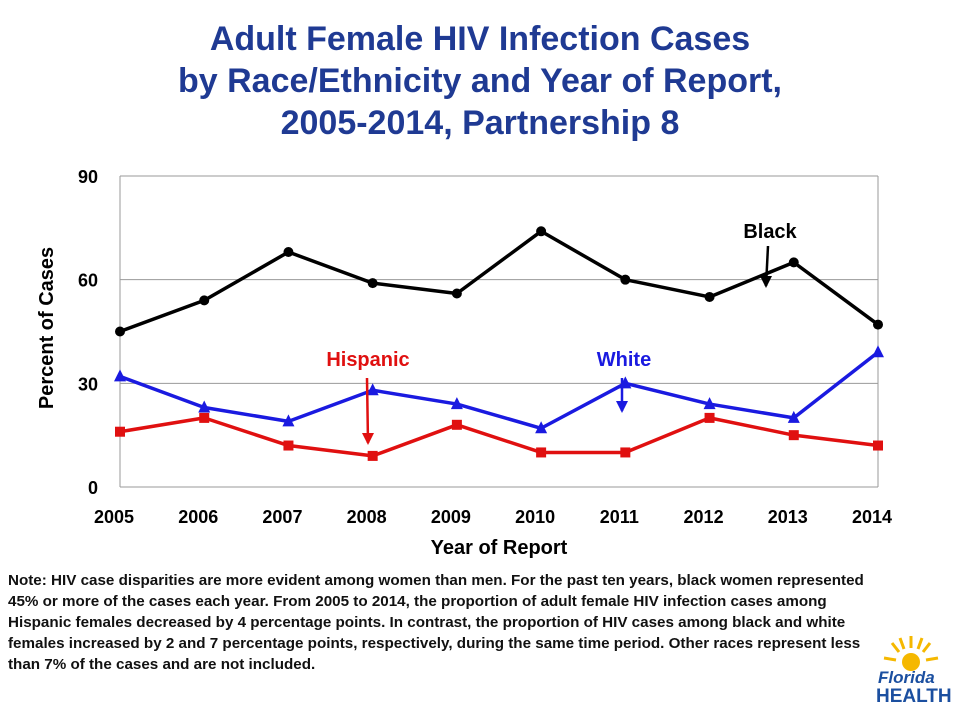 This screenshot has width=960, height=720. What do you see at coordinates (535, 517) in the screenshot?
I see `x-tick-label: 2010` at bounding box center [535, 517].